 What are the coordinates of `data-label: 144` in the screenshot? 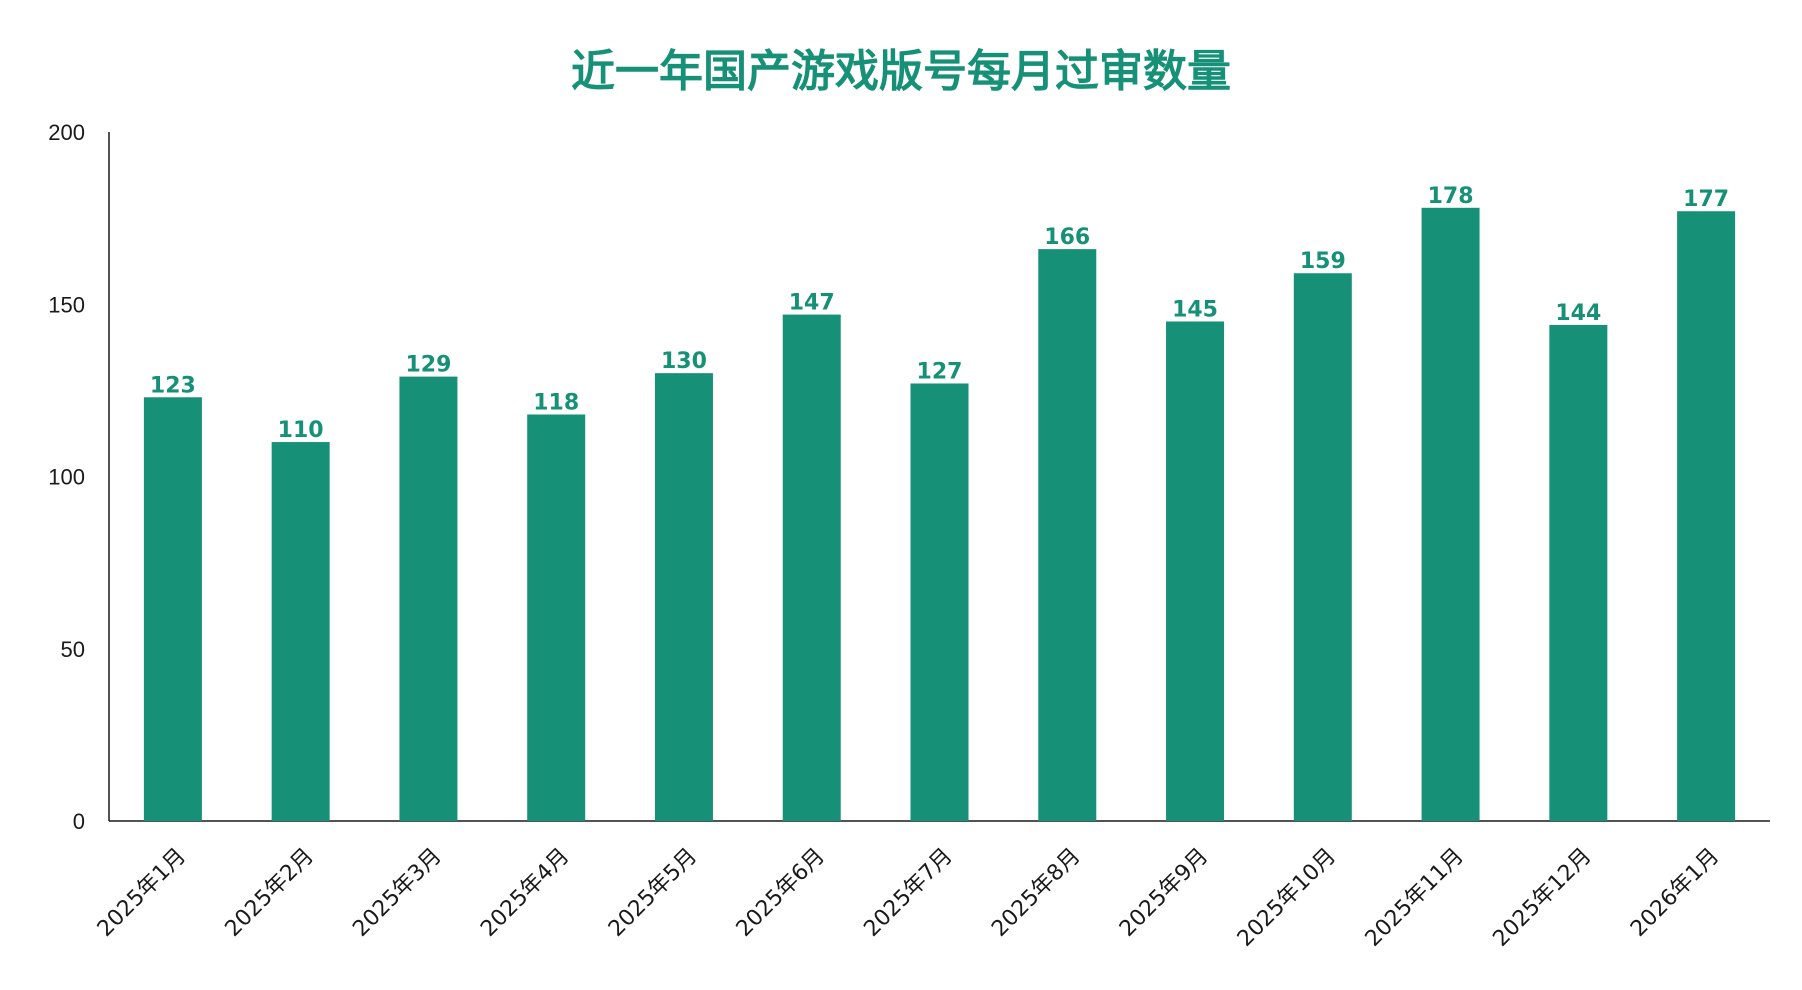 It's located at (1578, 313).